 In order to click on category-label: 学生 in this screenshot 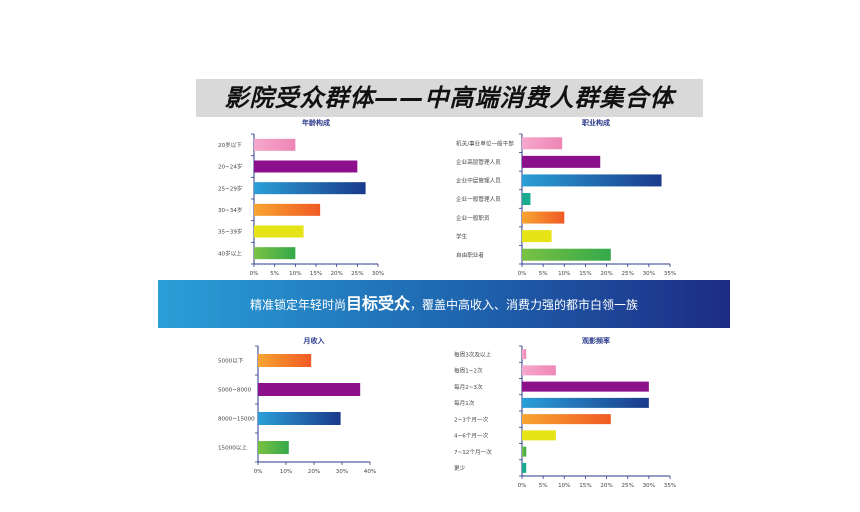, I will do `click(462, 236)`.